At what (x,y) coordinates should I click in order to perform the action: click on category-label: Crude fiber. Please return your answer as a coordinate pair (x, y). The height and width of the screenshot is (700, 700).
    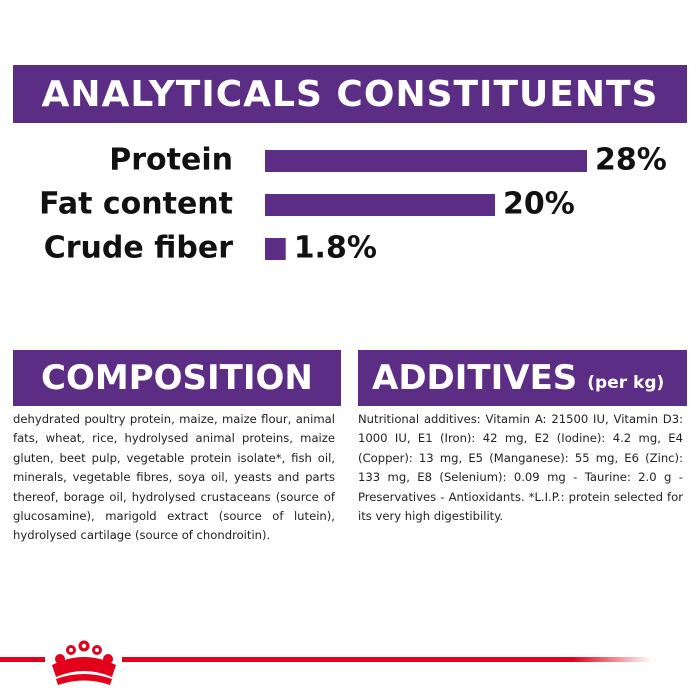
    Looking at the image, I should click on (138, 248).